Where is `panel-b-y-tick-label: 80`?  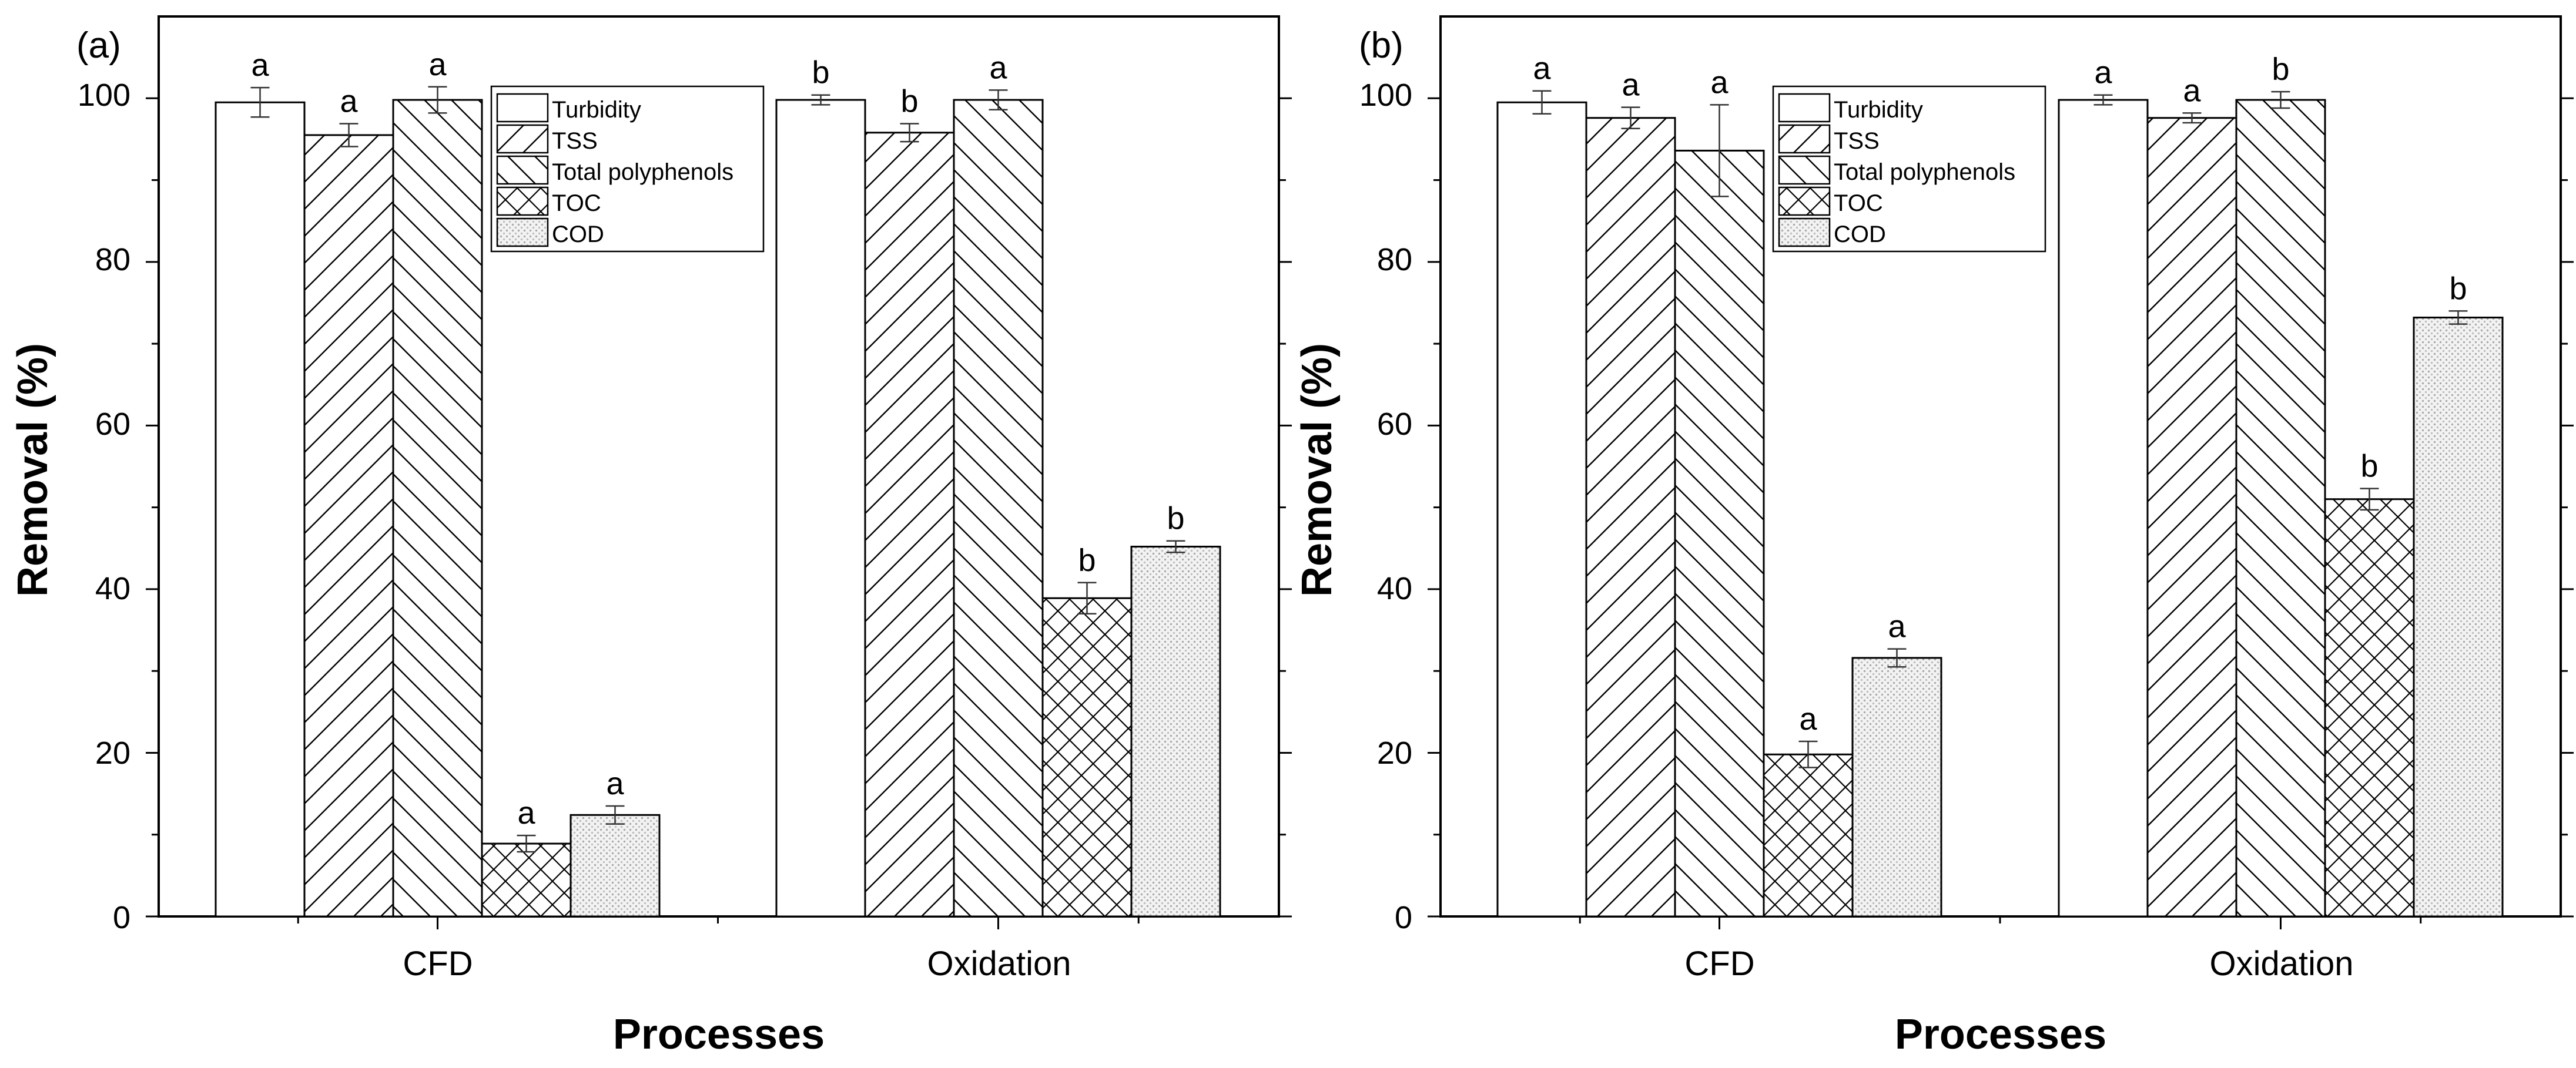 panel-b-y-tick-label: 80 is located at coordinates (1394, 259).